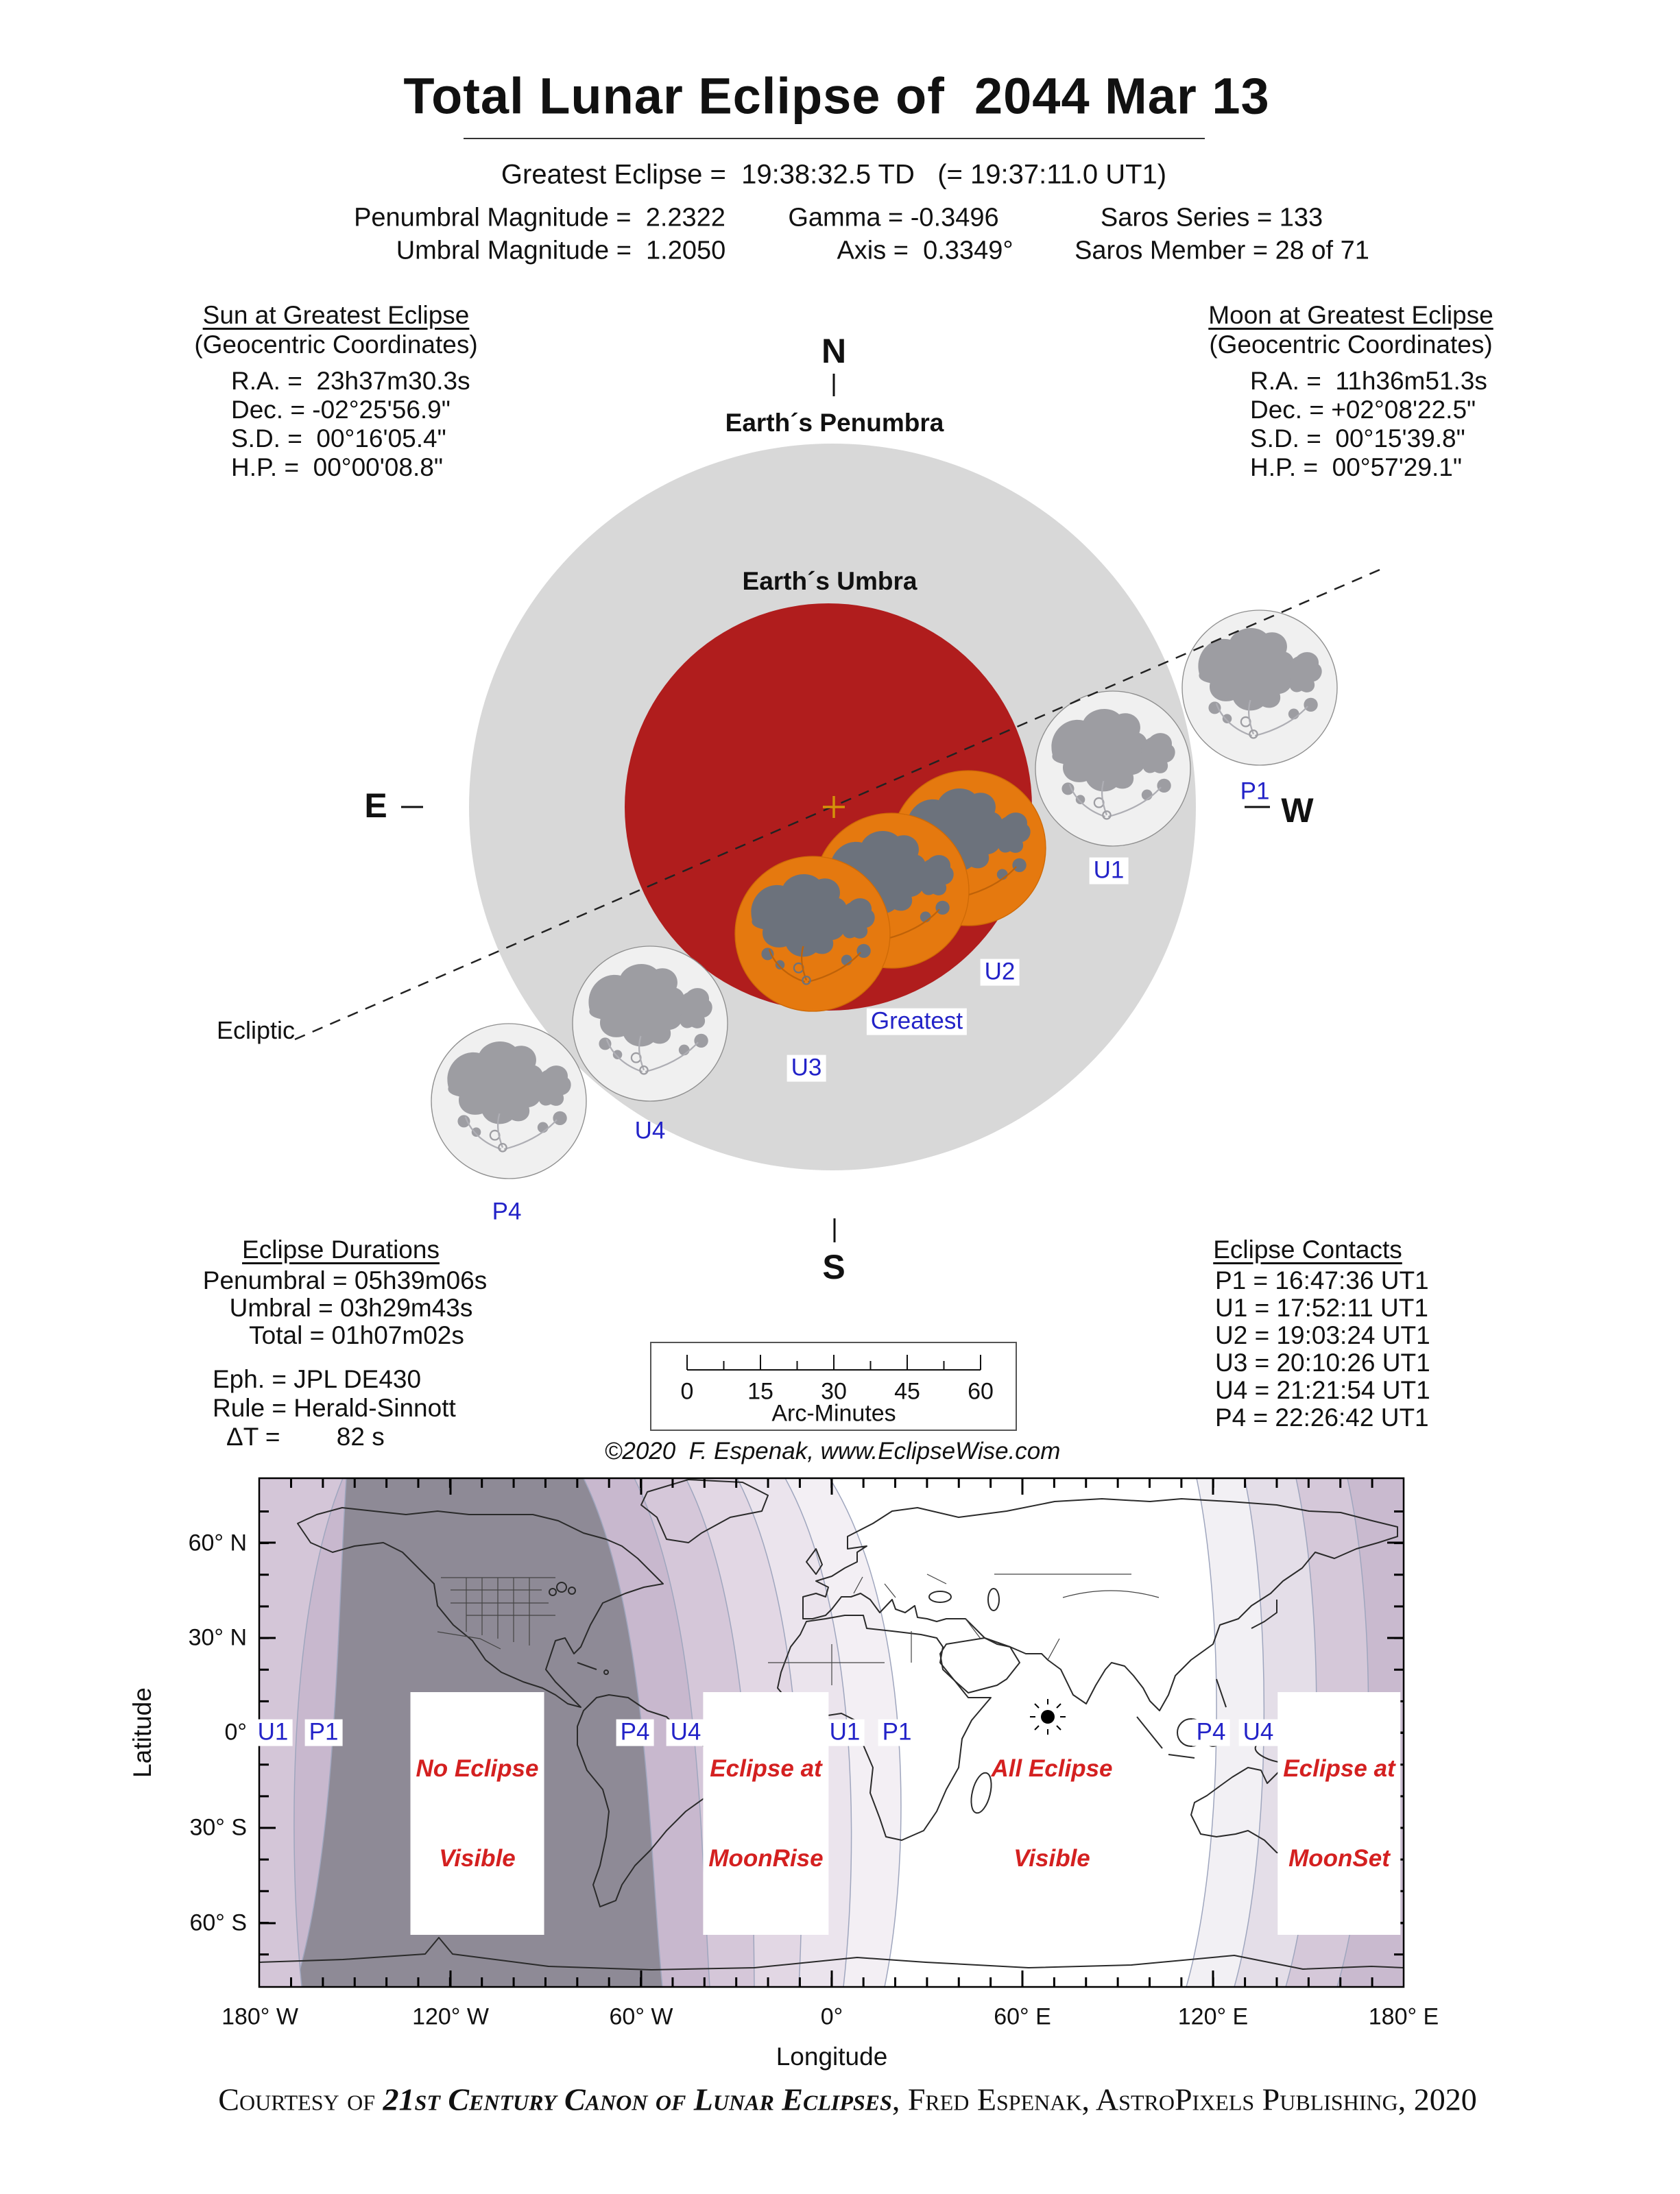  What do you see at coordinates (351, 1308) in the screenshot?
I see `duration-umbral: Umbral = 03h29m43s` at bounding box center [351, 1308].